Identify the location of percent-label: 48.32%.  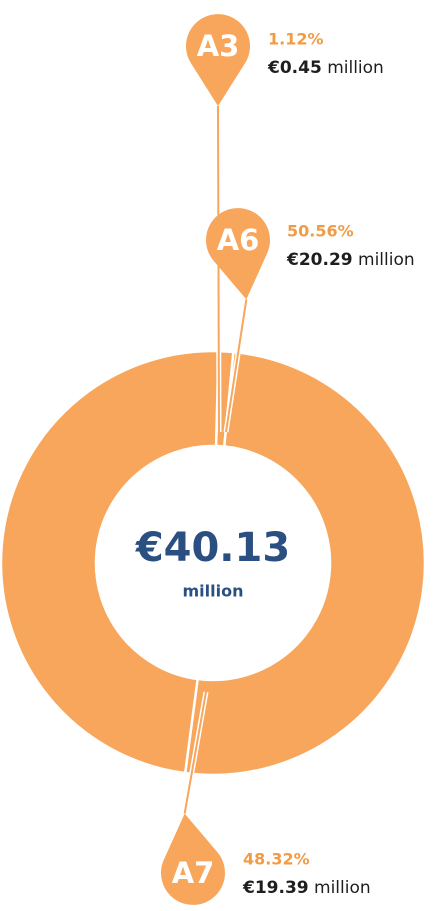
(276, 859).